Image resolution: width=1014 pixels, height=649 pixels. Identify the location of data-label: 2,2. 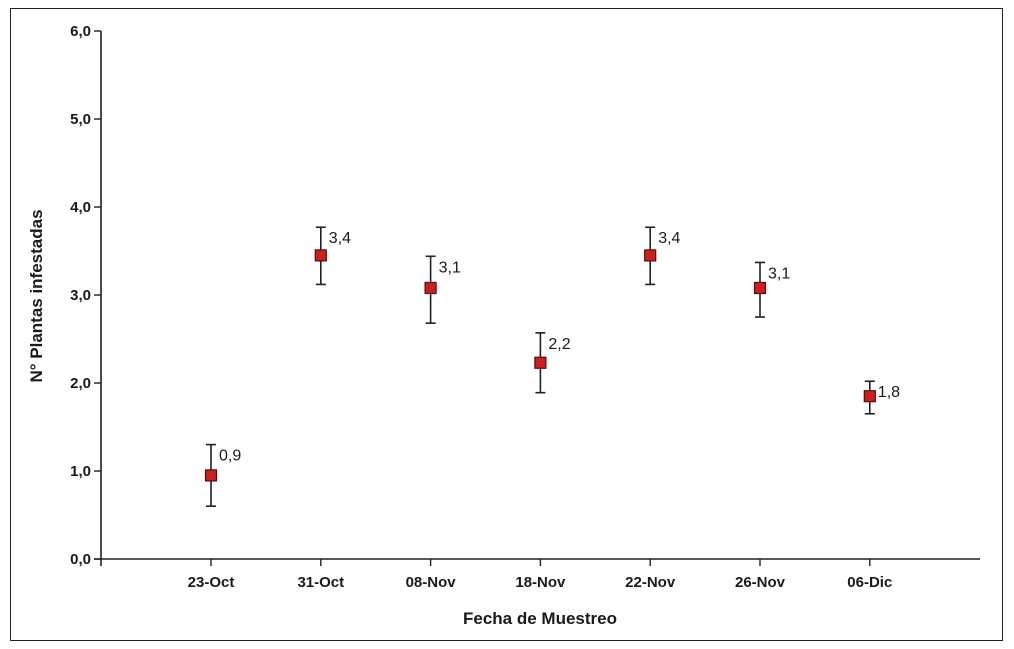
(559, 344).